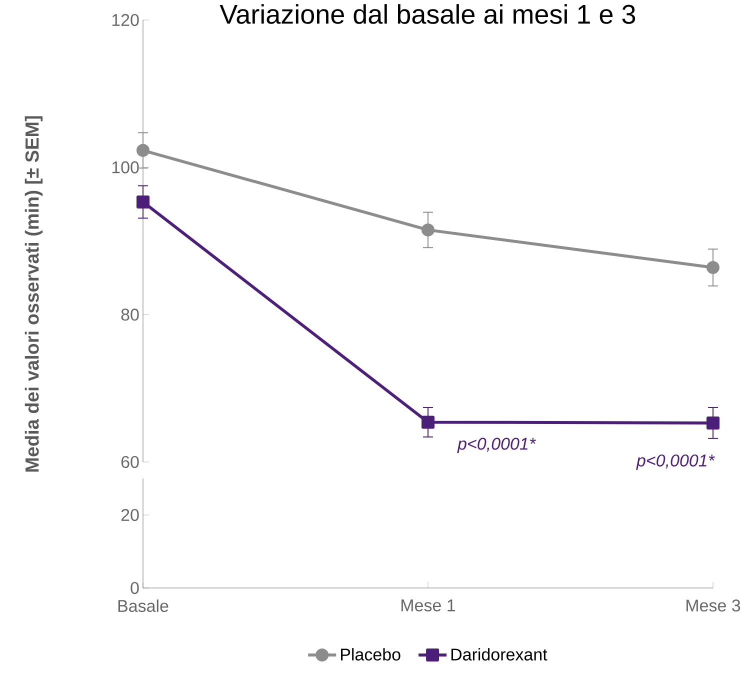 Image resolution: width=753 pixels, height=693 pixels. Describe the element at coordinates (130, 462) in the screenshot. I see `y-tick-label: 60` at that location.